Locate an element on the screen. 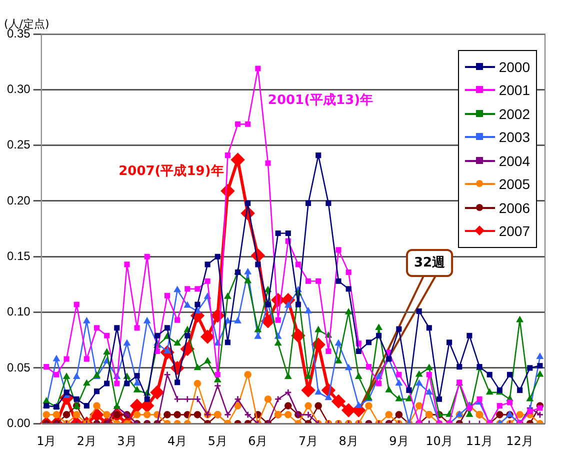 The height and width of the screenshot is (456, 583). annotation: 2007(平成19)年 is located at coordinates (171, 172).